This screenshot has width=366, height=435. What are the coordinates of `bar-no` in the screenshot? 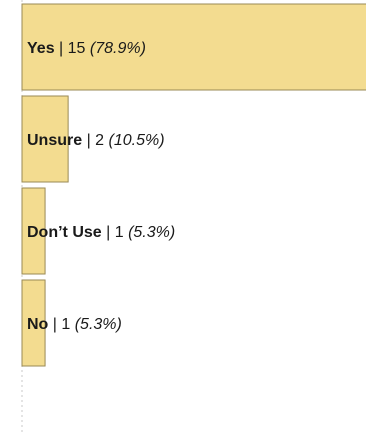 It's located at (33, 323).